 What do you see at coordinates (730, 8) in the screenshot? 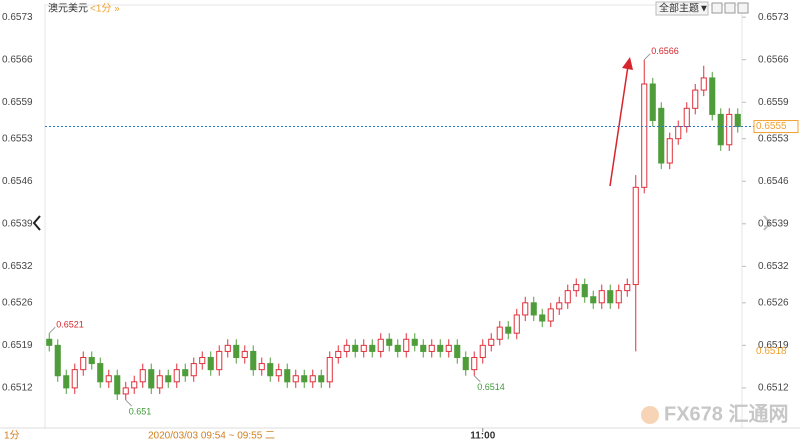
I see `tool-buttons` at bounding box center [730, 8].